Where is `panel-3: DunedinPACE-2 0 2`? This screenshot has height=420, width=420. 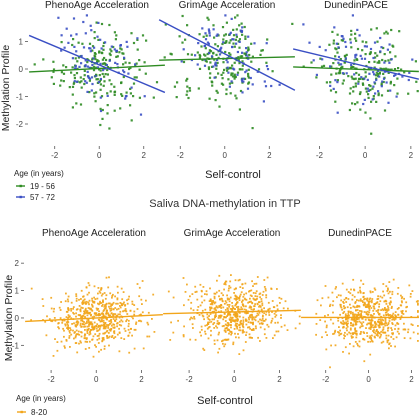 panel-3: DunedinPACE-2 0 2 is located at coordinates (356, 80).